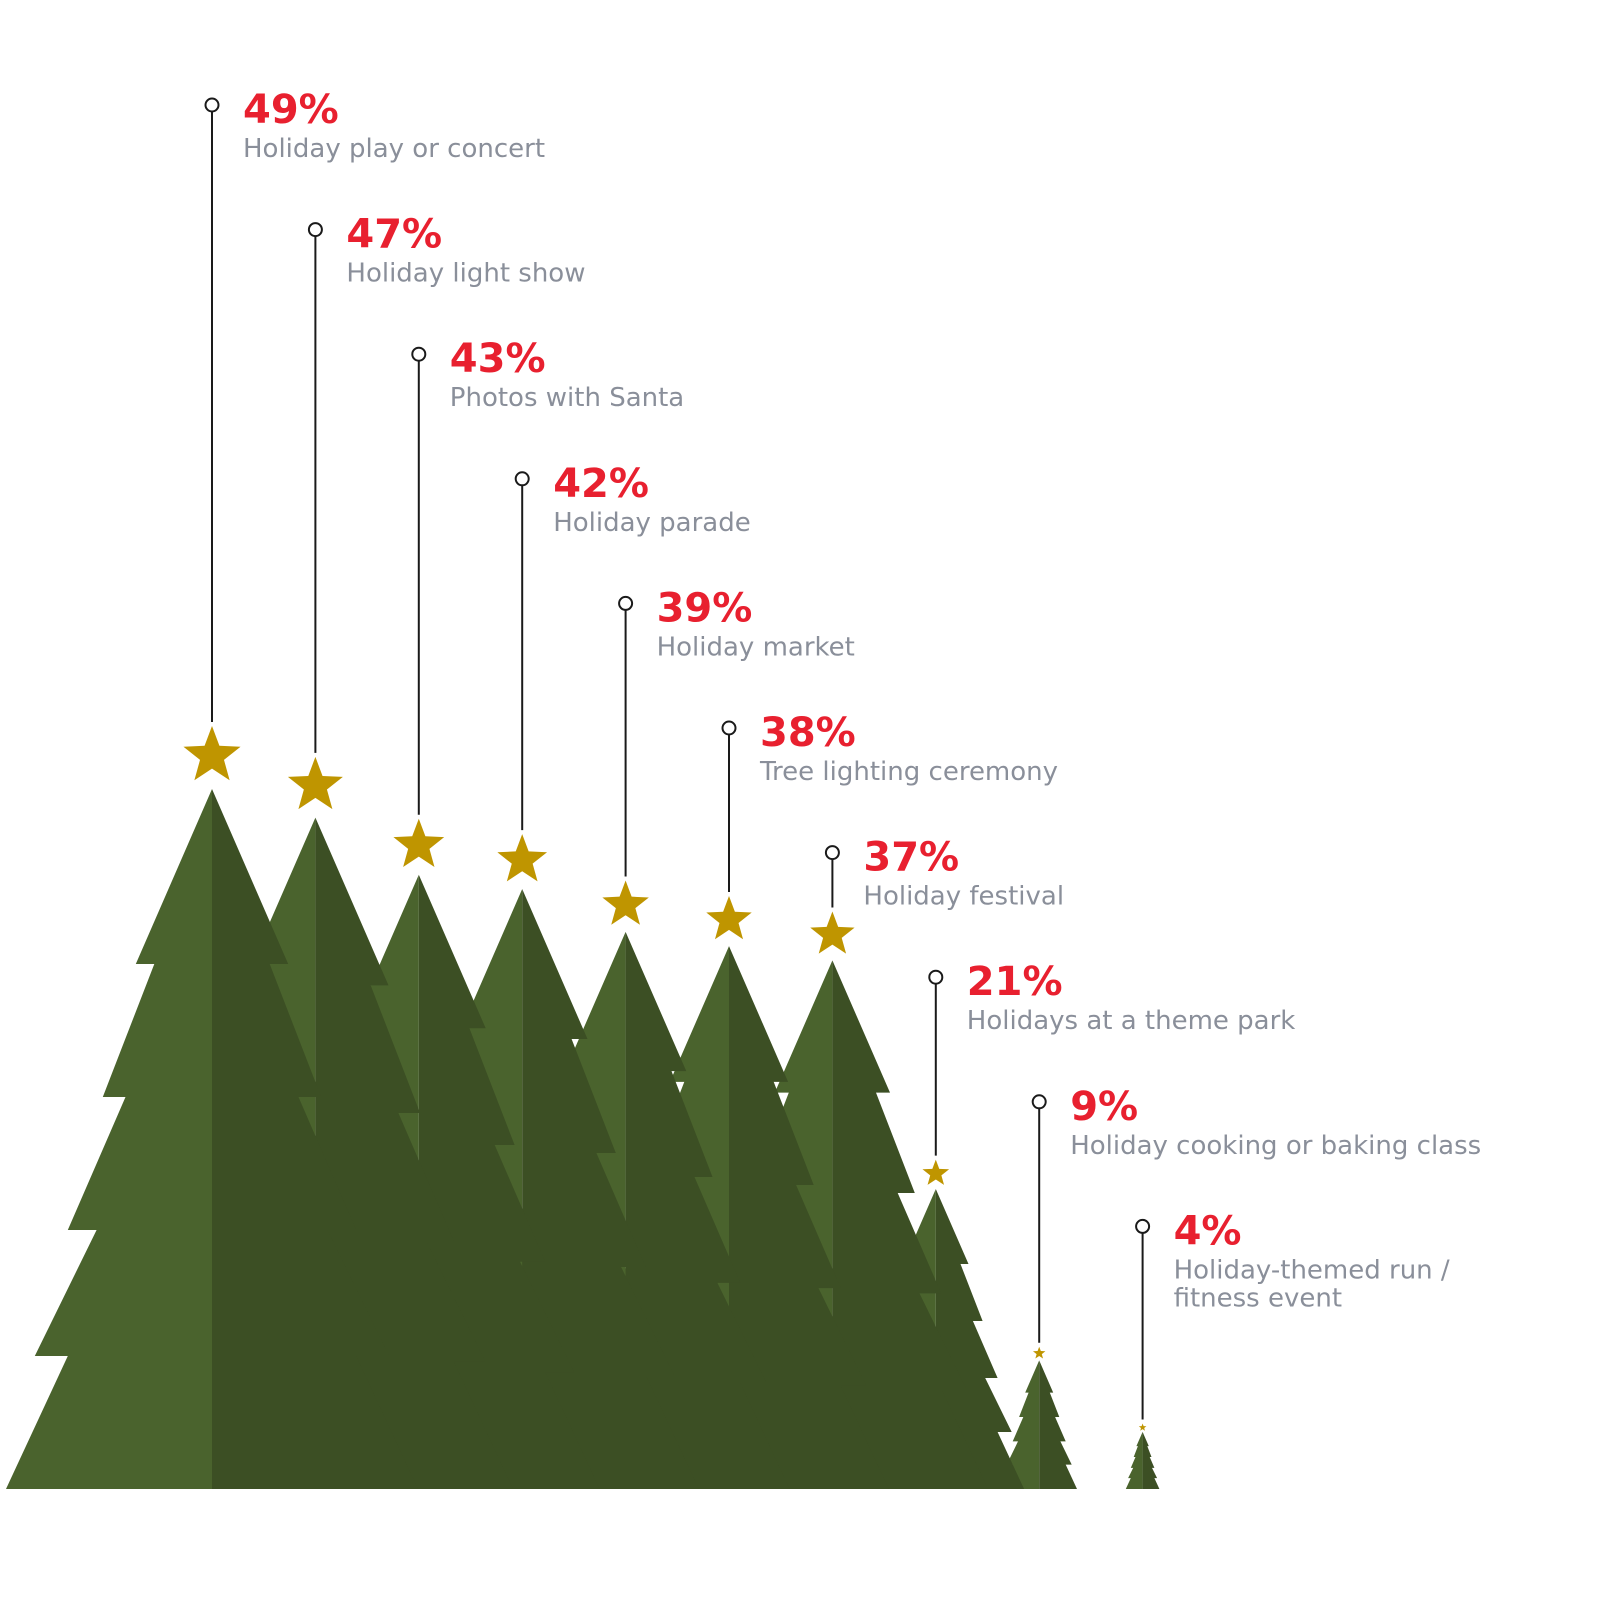 The width and height of the screenshot is (1600, 1600). I want to click on category-label: Holiday festival, so click(963, 897).